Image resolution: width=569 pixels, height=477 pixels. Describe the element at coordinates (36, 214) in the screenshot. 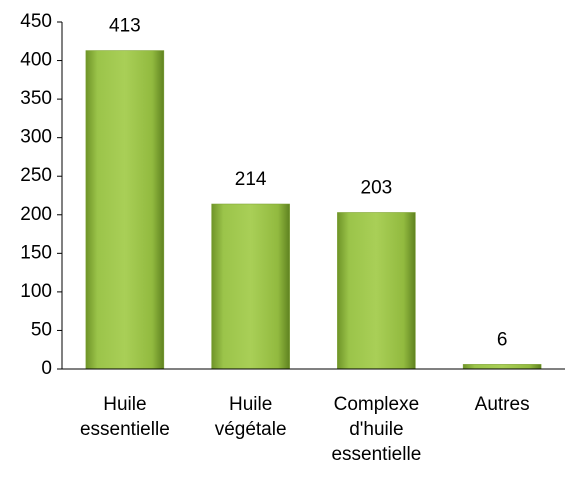

I see `y-tick-label: 200` at that location.